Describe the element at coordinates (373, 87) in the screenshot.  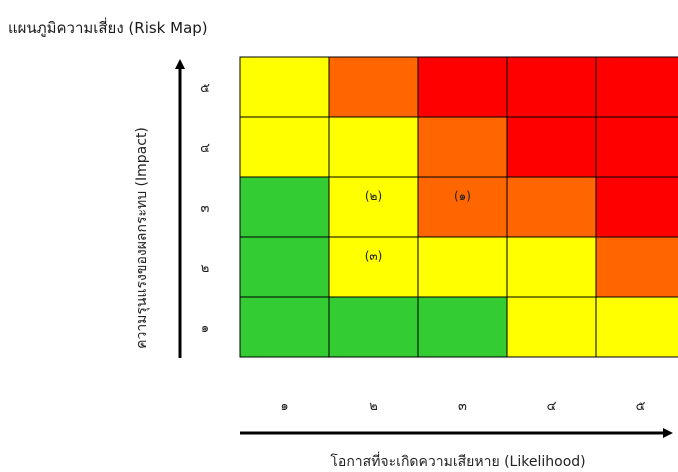
I see `risk-cell-l2-i5` at that location.